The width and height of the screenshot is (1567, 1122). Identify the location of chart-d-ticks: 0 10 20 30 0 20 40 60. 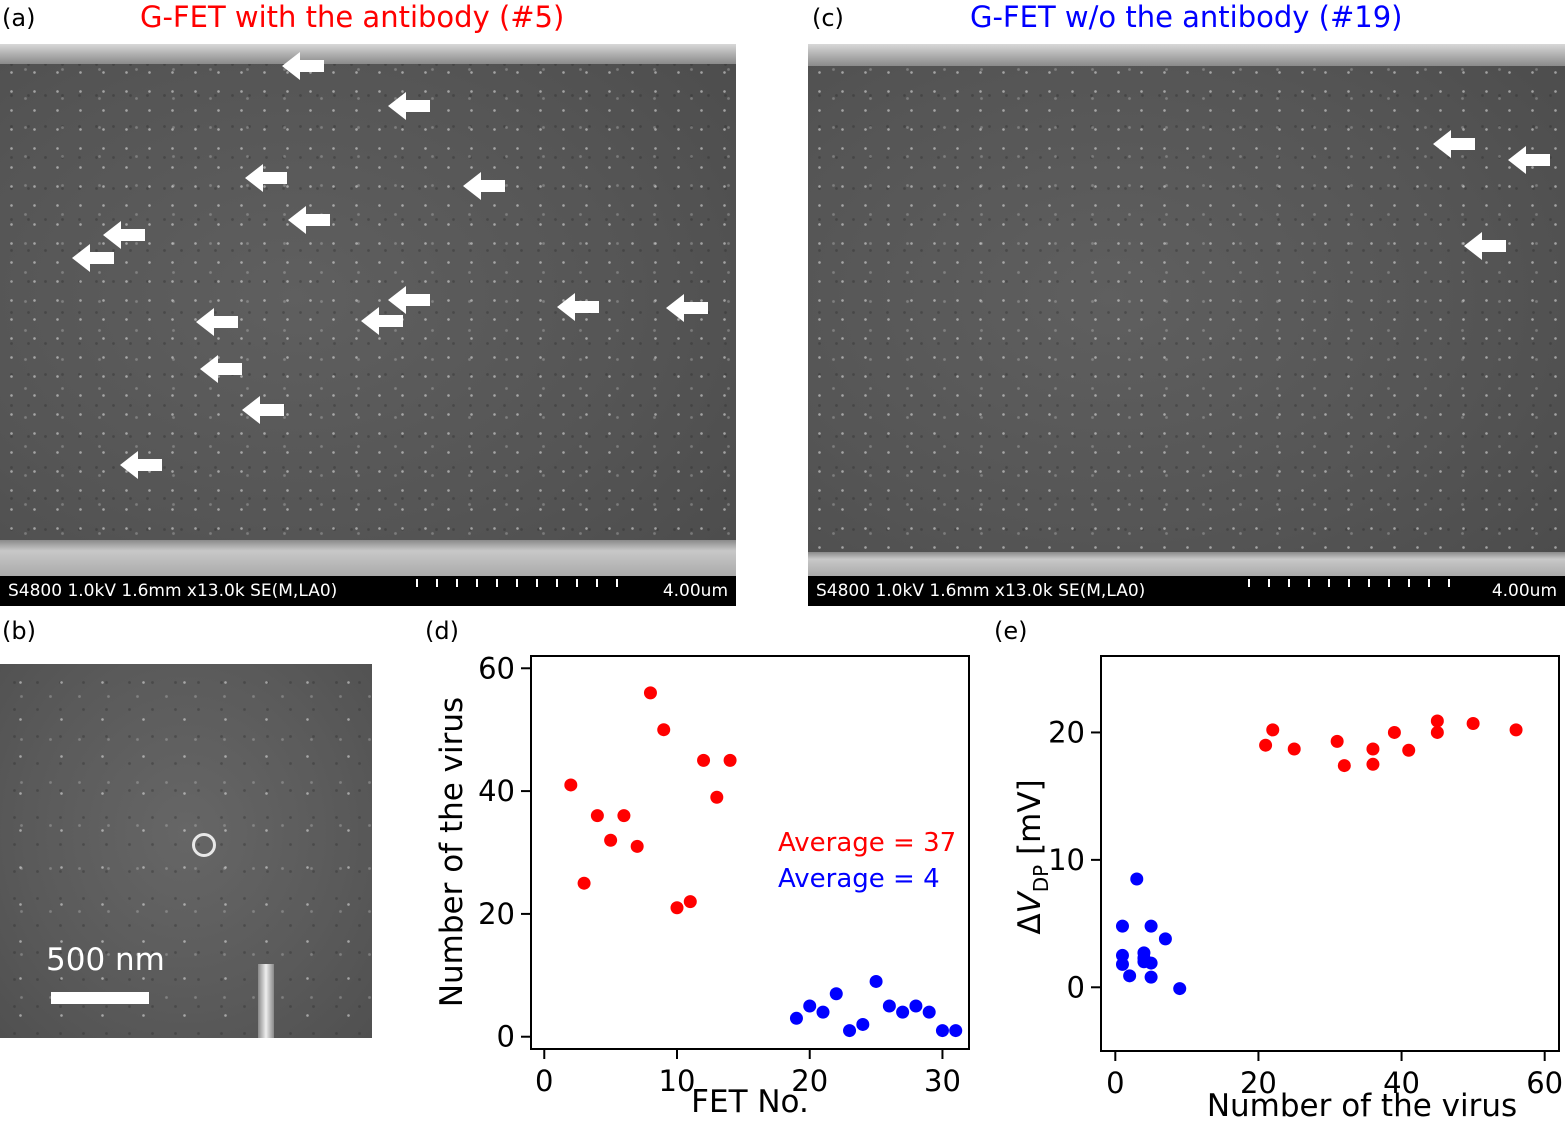
(719, 874).